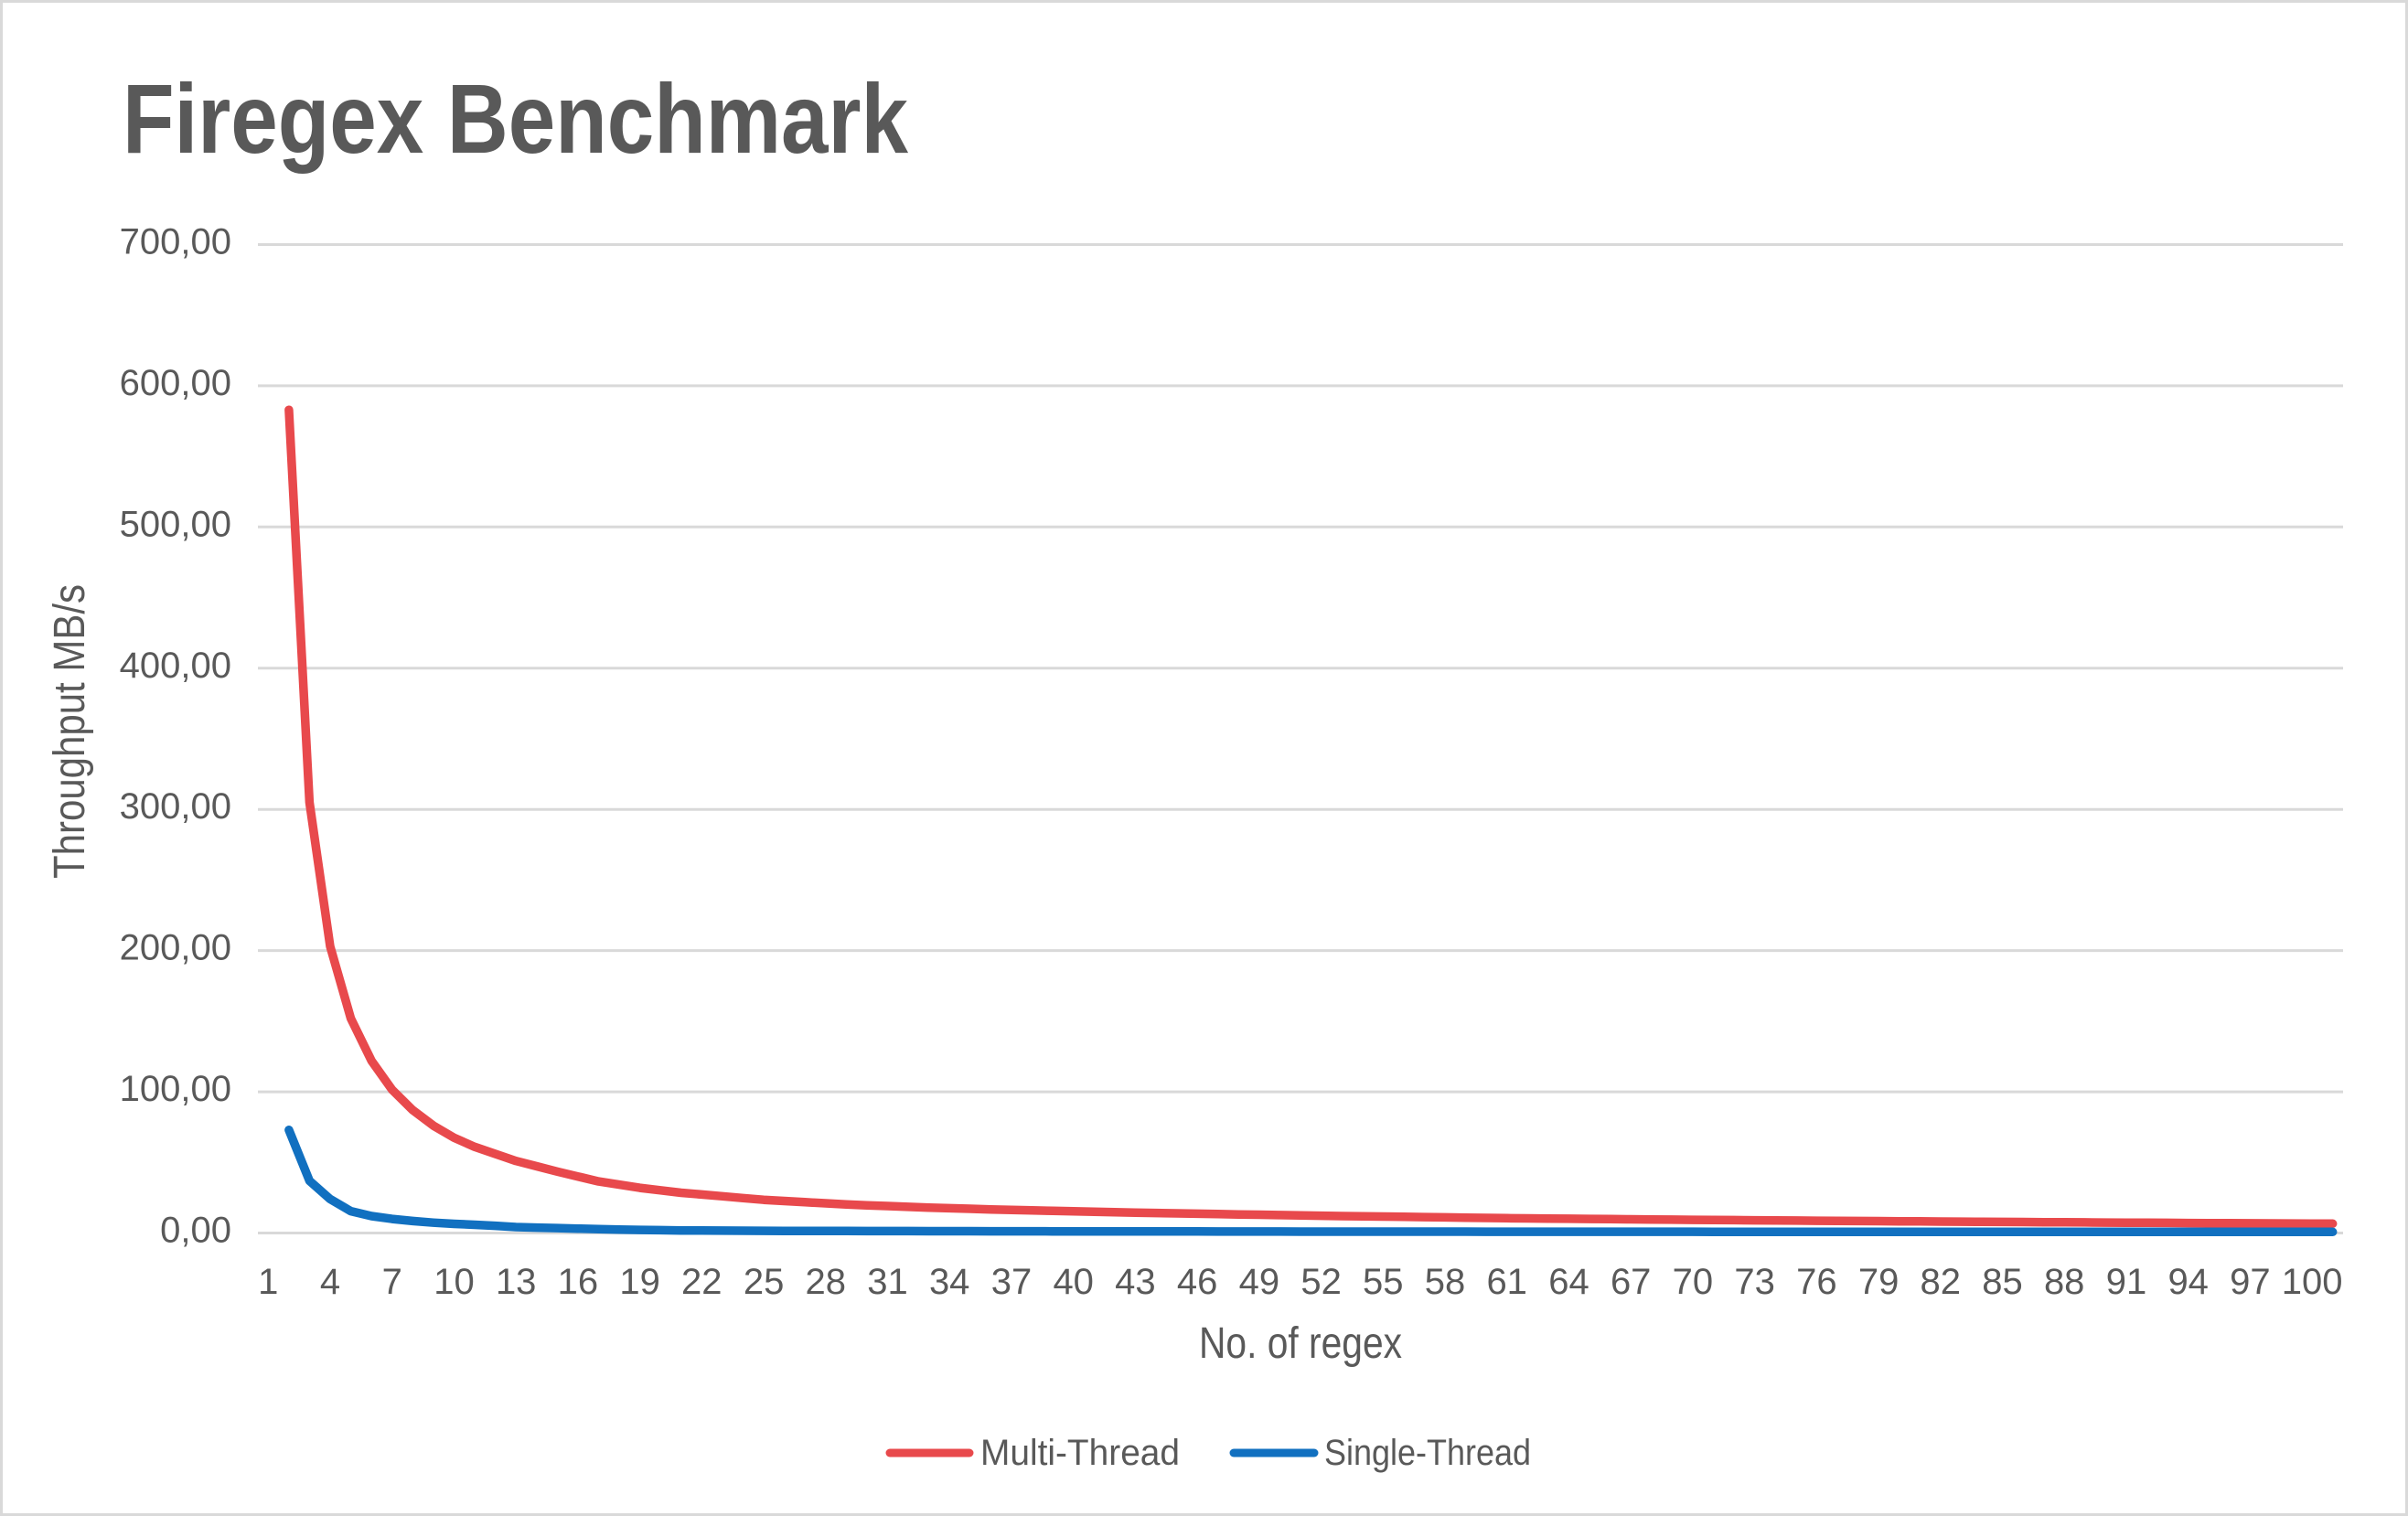 The image size is (2408, 1516). What do you see at coordinates (578, 1282) in the screenshot?
I see `svg-text: 16` at bounding box center [578, 1282].